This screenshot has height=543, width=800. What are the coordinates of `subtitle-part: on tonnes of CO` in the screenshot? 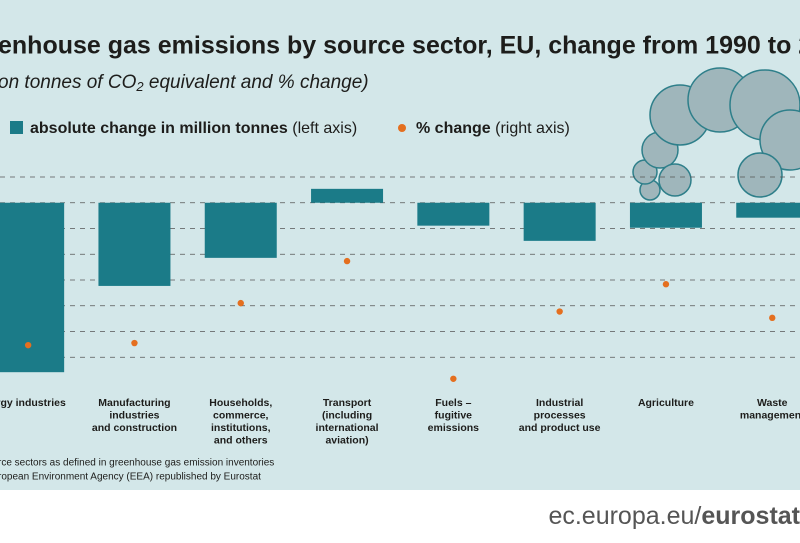 It's located at (68, 82).